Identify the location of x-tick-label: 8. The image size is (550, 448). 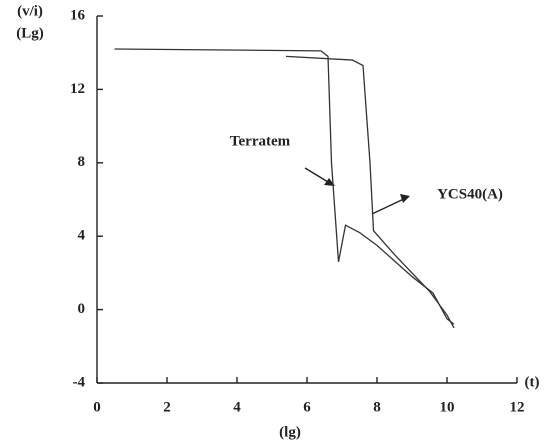
(377, 407).